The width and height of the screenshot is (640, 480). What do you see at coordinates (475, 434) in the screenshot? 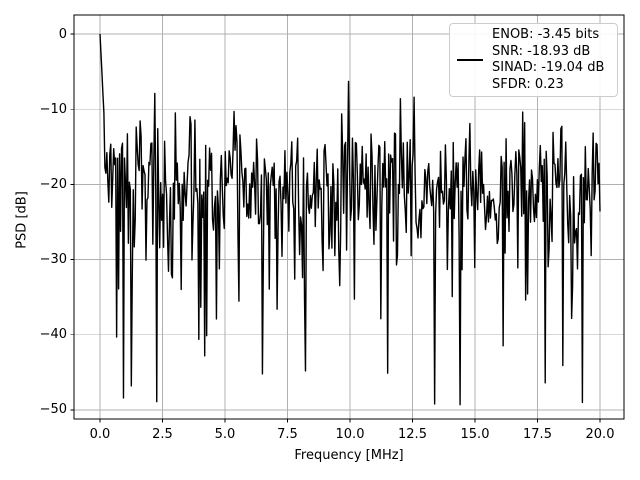
I see `x-tick-label: 15.0` at bounding box center [475, 434].